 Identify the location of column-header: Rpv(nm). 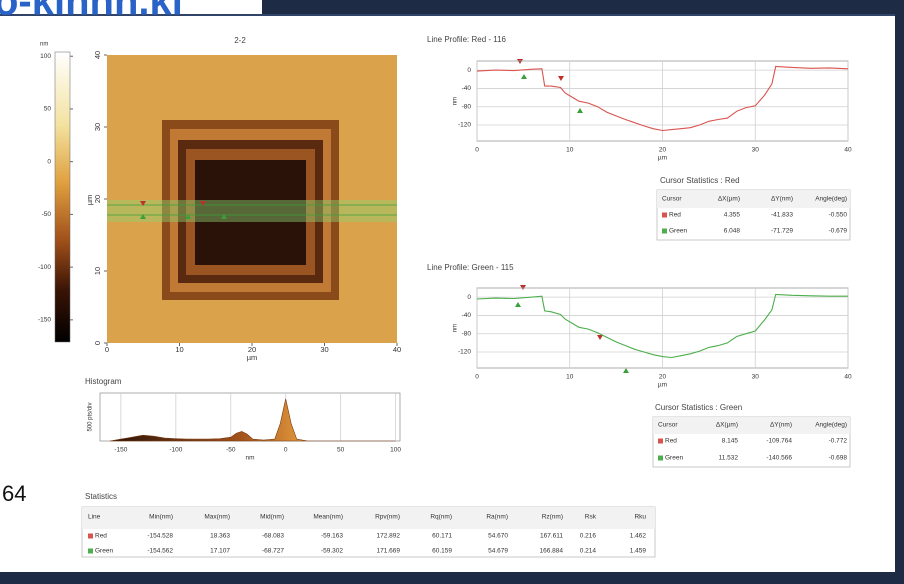
(387, 517).